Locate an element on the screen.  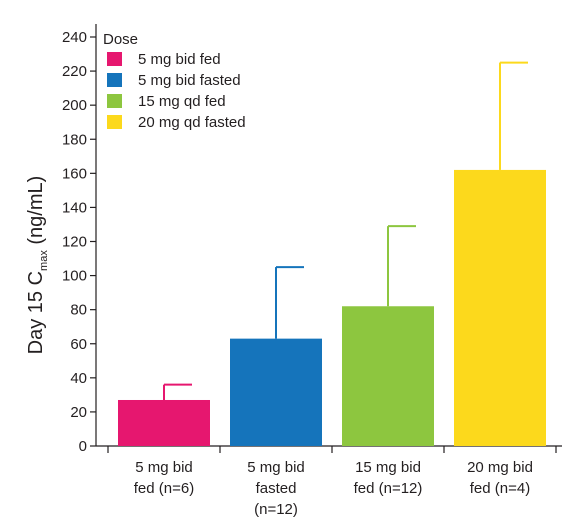
legend-entry-label: 5 mg bid fed is located at coordinates (179, 59).